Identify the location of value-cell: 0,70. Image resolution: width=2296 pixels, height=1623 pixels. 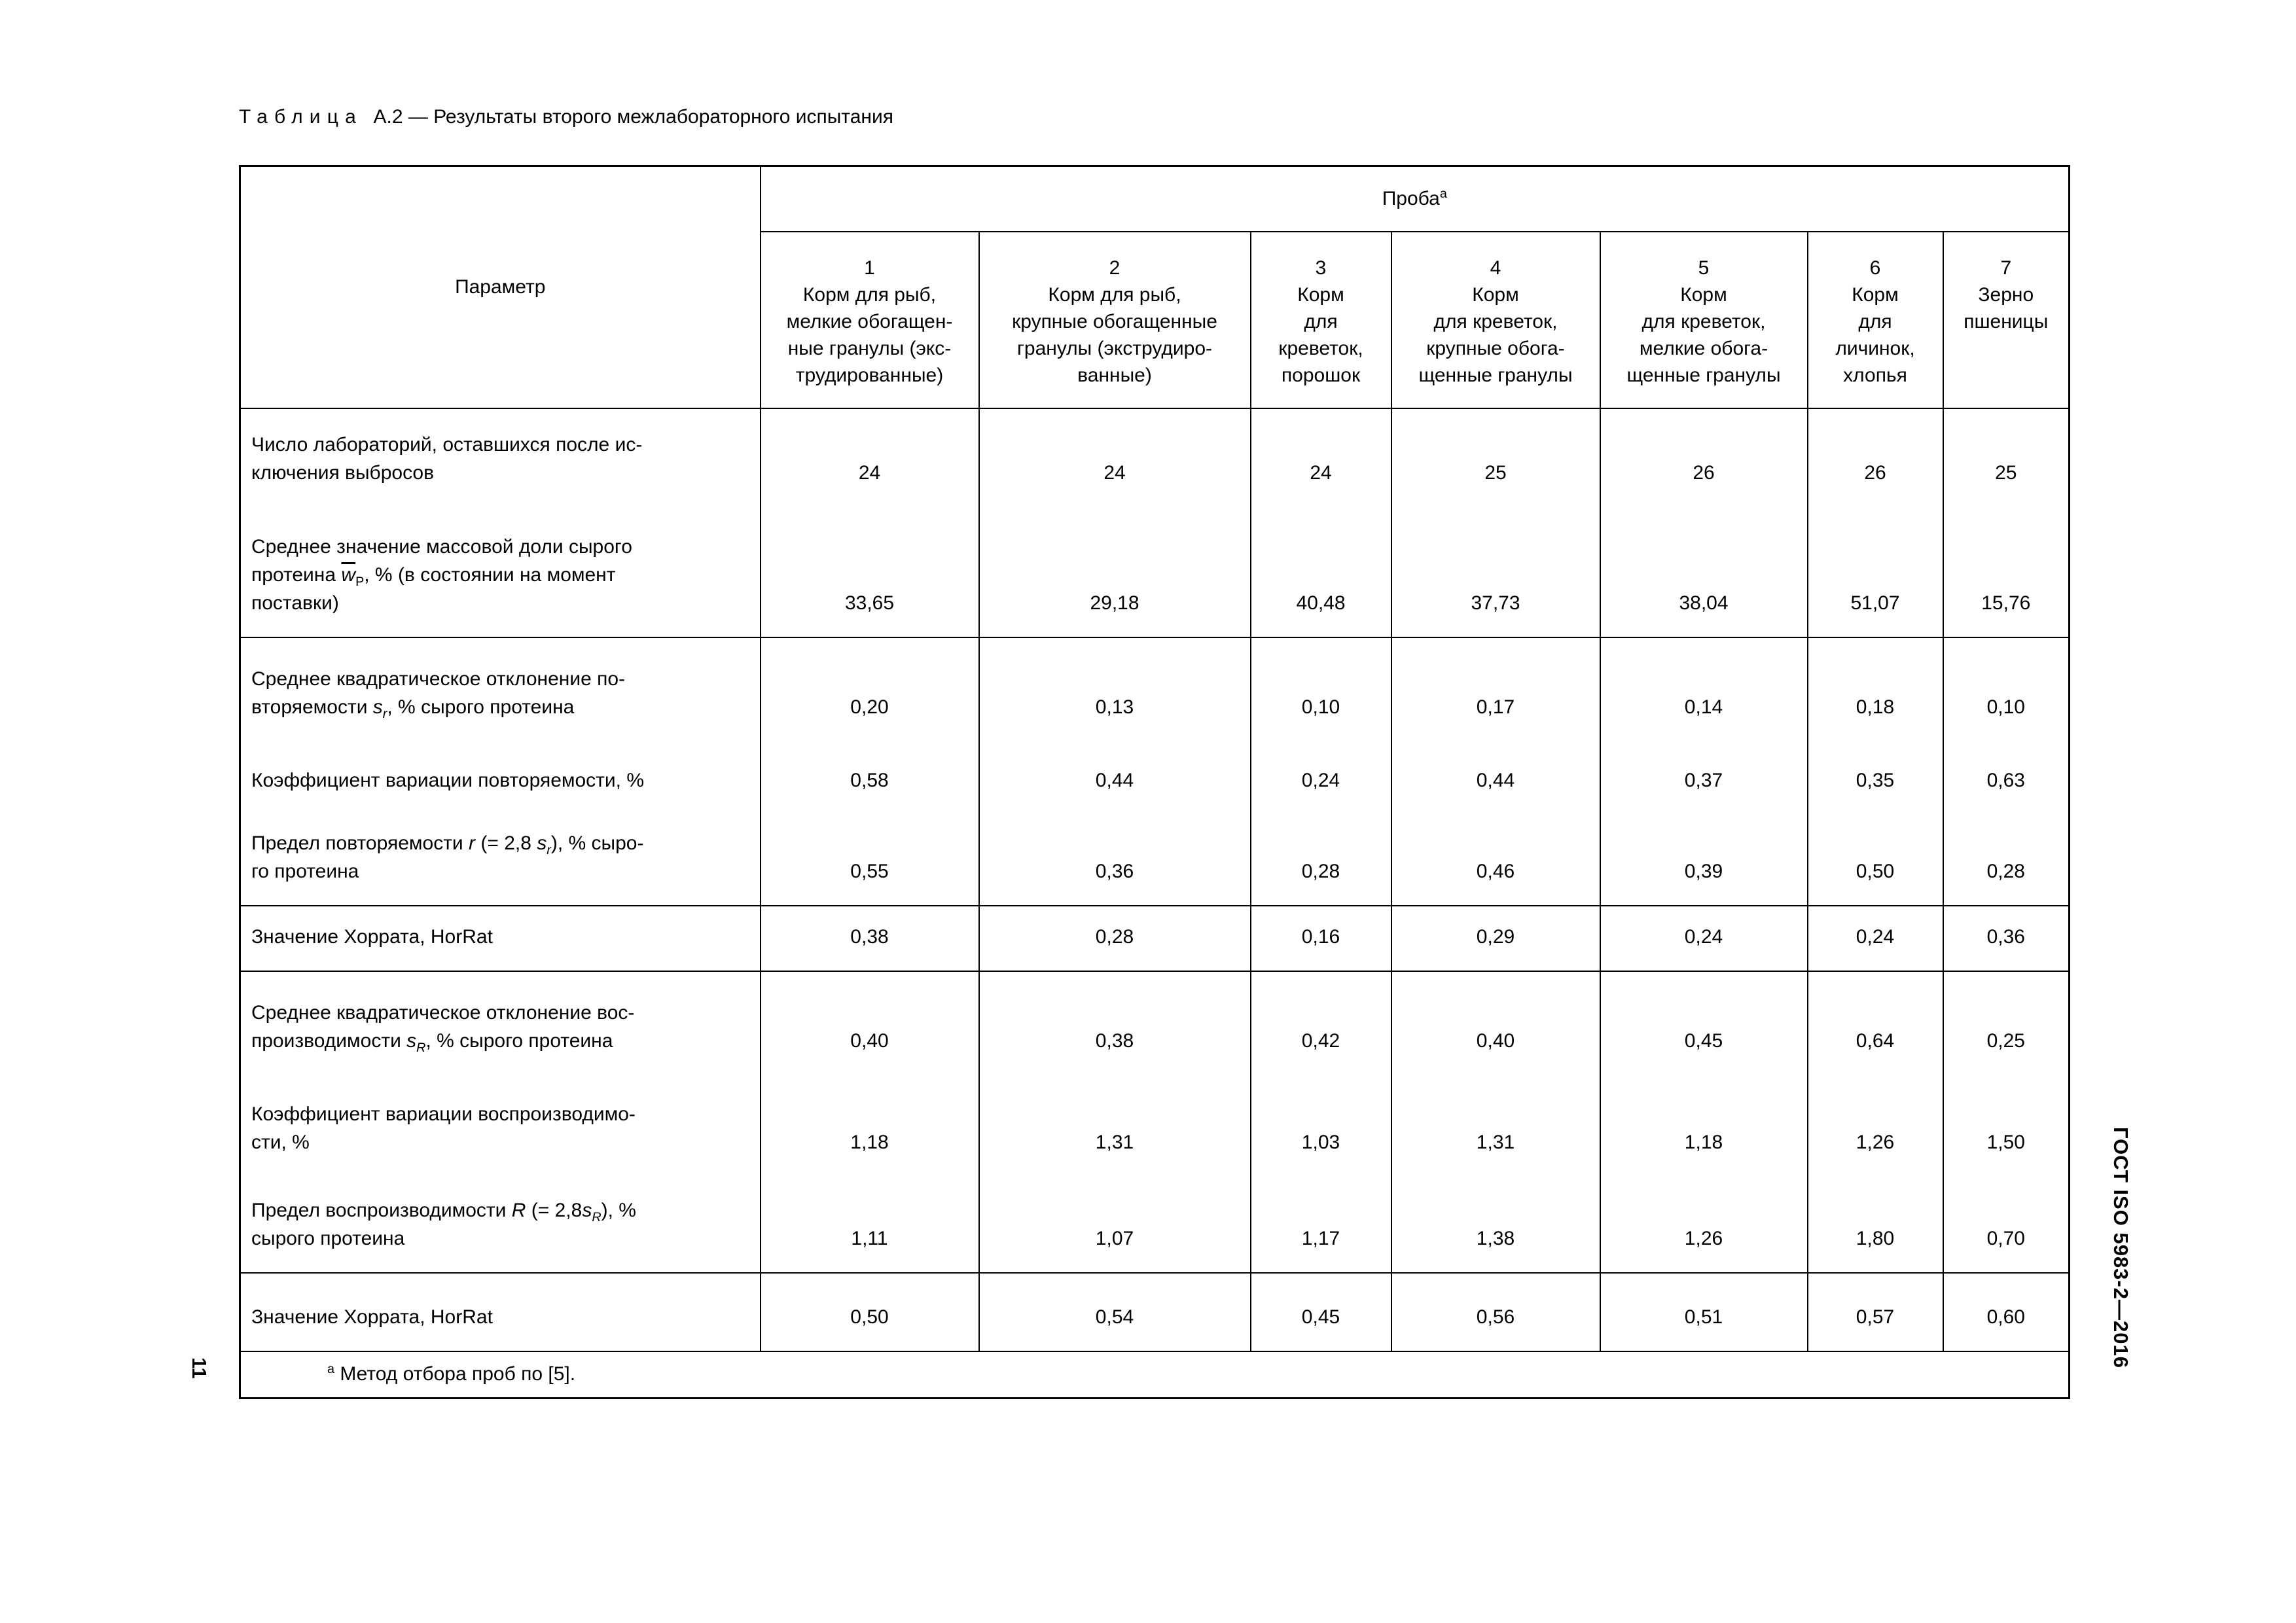
(2006, 1224).